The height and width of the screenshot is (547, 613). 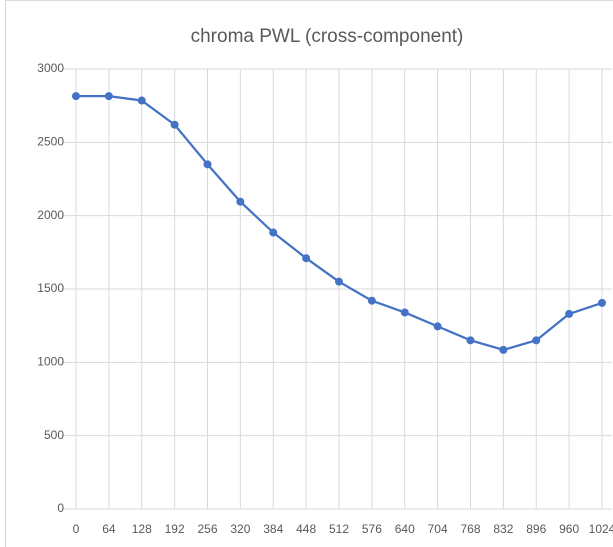 I want to click on y-tick-label: 3000, so click(x=50, y=68).